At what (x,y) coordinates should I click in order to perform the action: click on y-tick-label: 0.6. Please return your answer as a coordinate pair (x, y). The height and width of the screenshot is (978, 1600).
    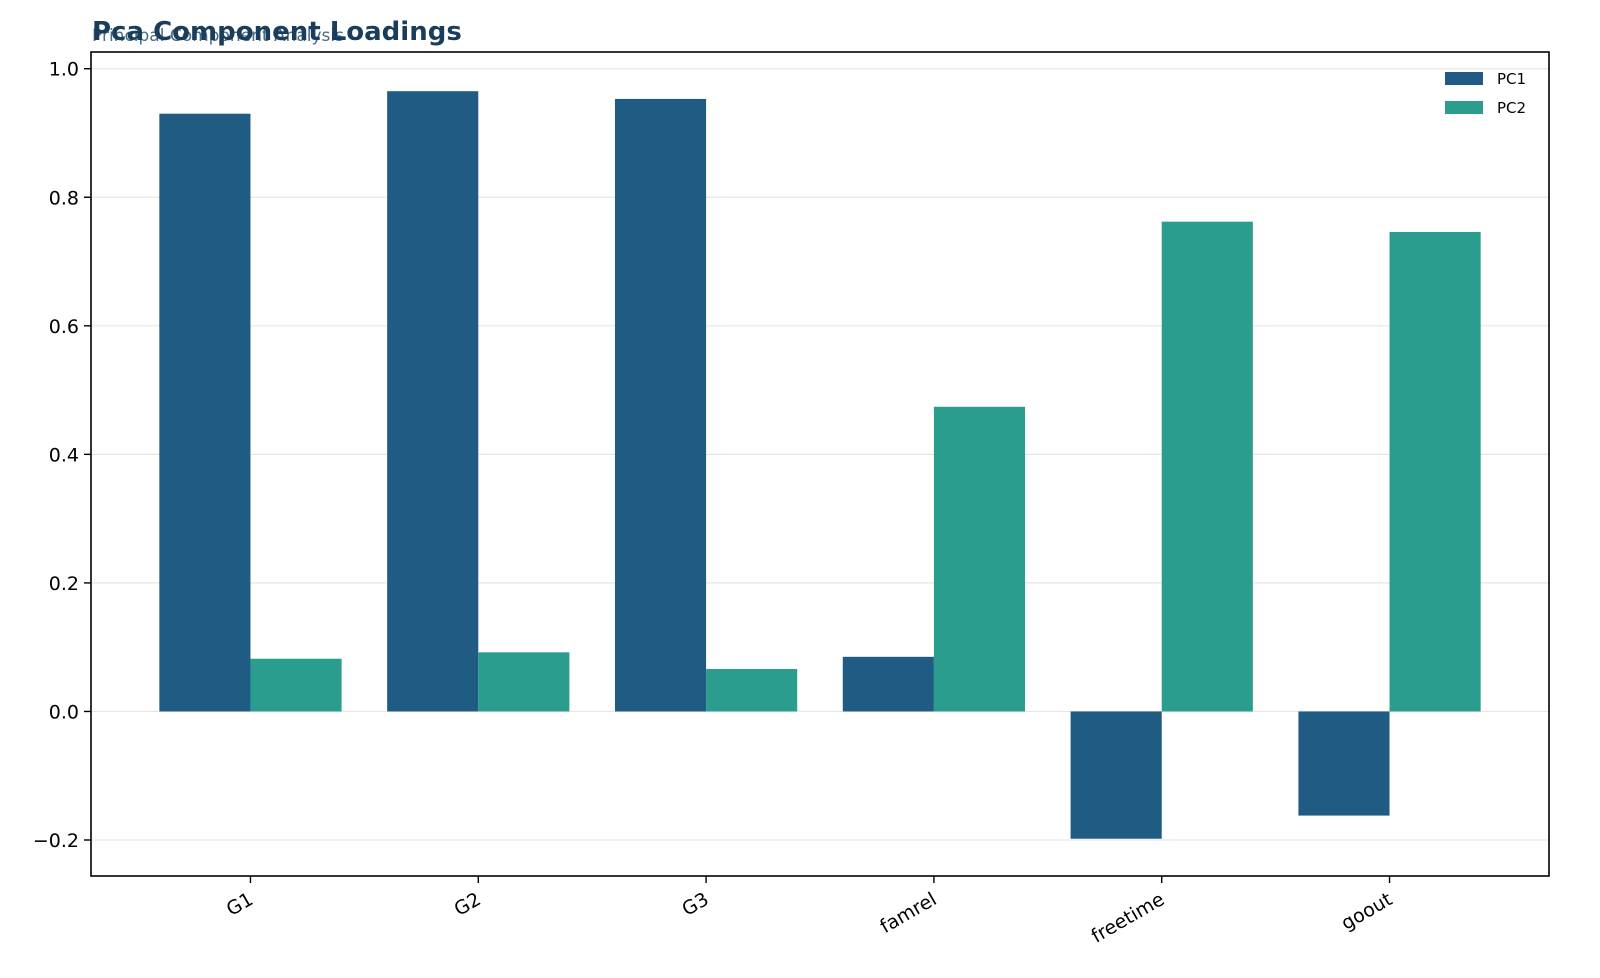
    Looking at the image, I should click on (64, 327).